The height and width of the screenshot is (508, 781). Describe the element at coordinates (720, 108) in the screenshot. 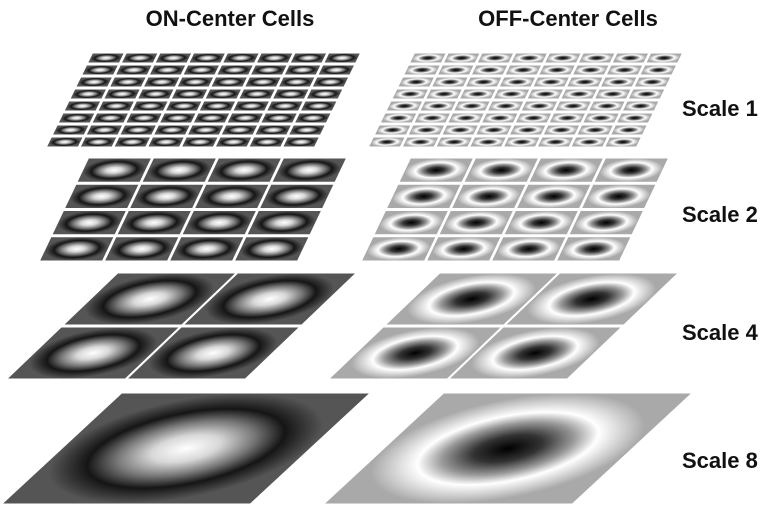

I see `scale-label: Scale 1` at that location.